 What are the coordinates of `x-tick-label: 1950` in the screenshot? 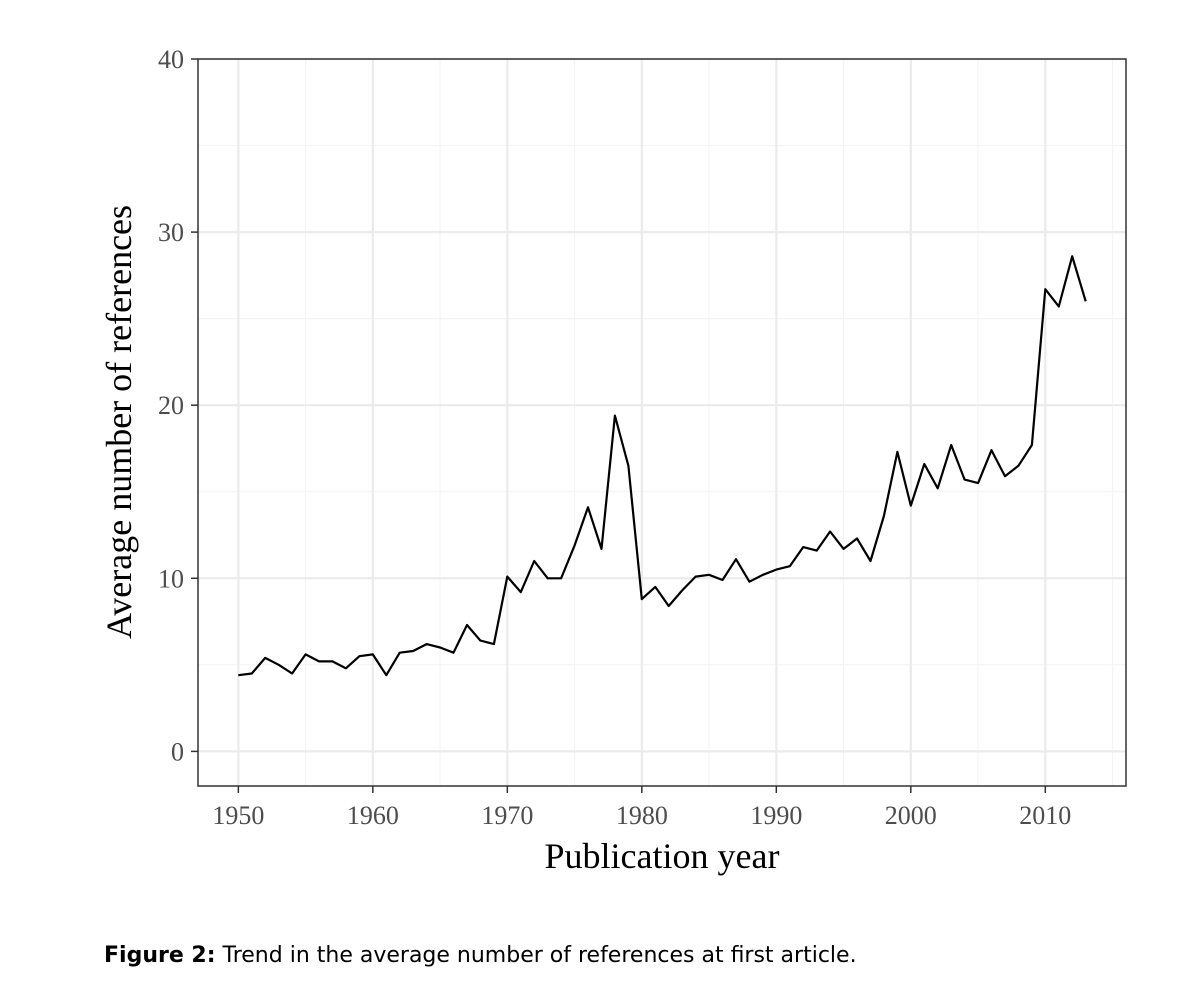 It's located at (238, 815).